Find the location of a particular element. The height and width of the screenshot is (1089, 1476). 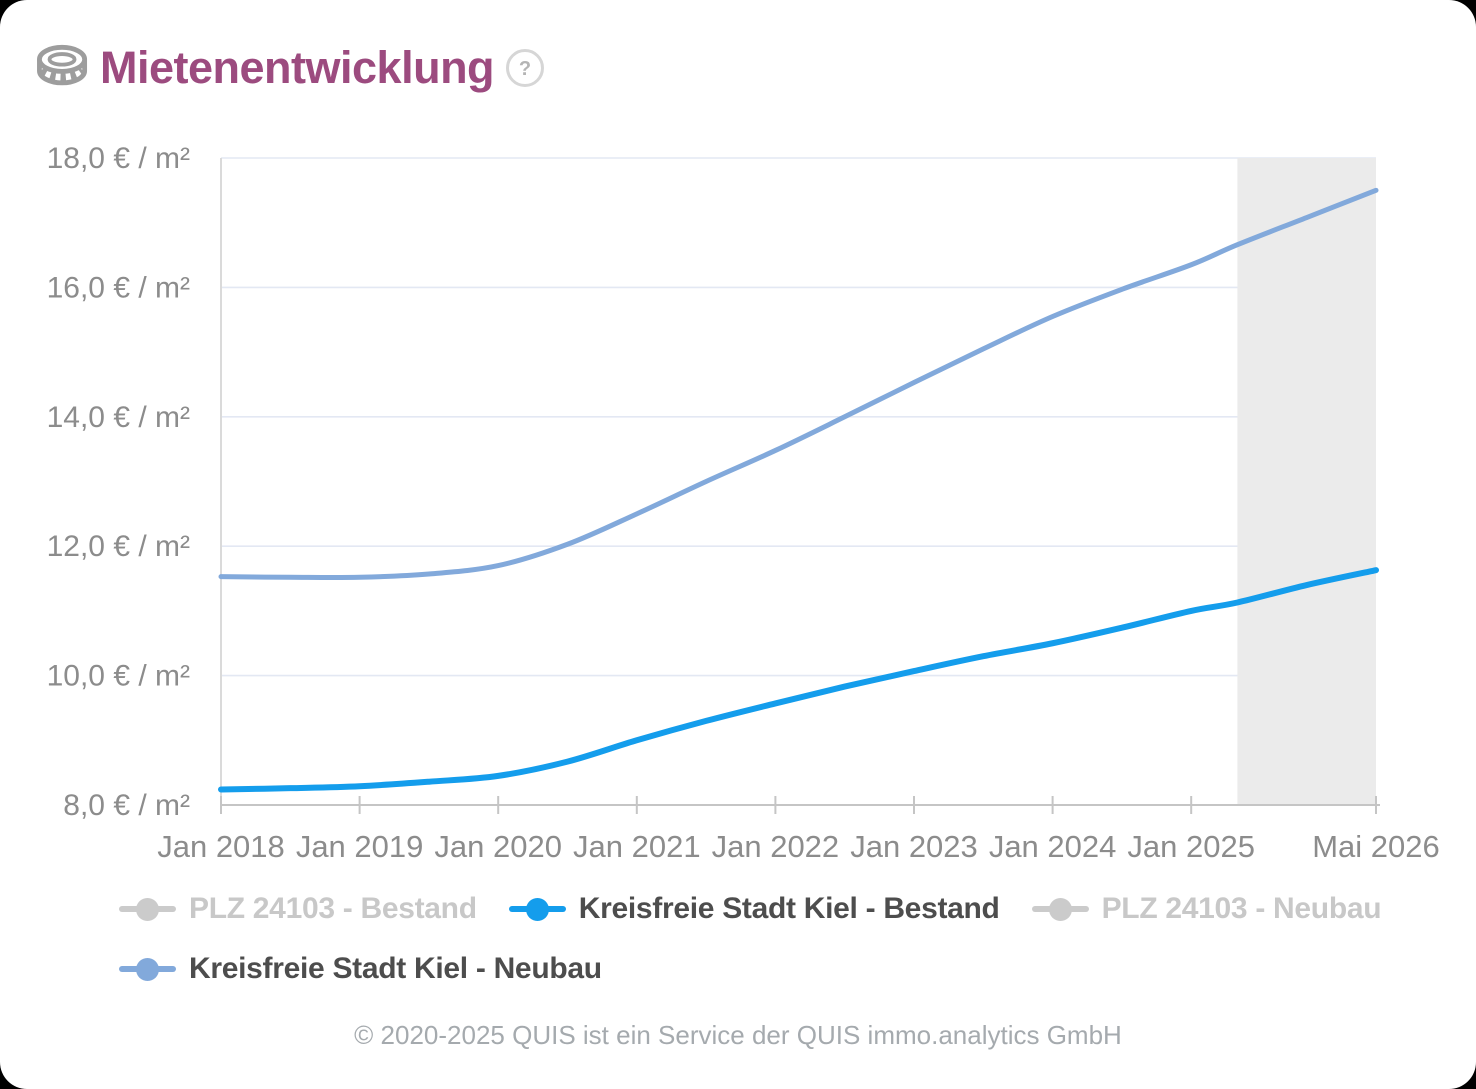

legend-item-kreisfreie-stadt-kiel-neubau: Kreisfreie Stadt Kiel - Neubau is located at coordinates (360, 969).